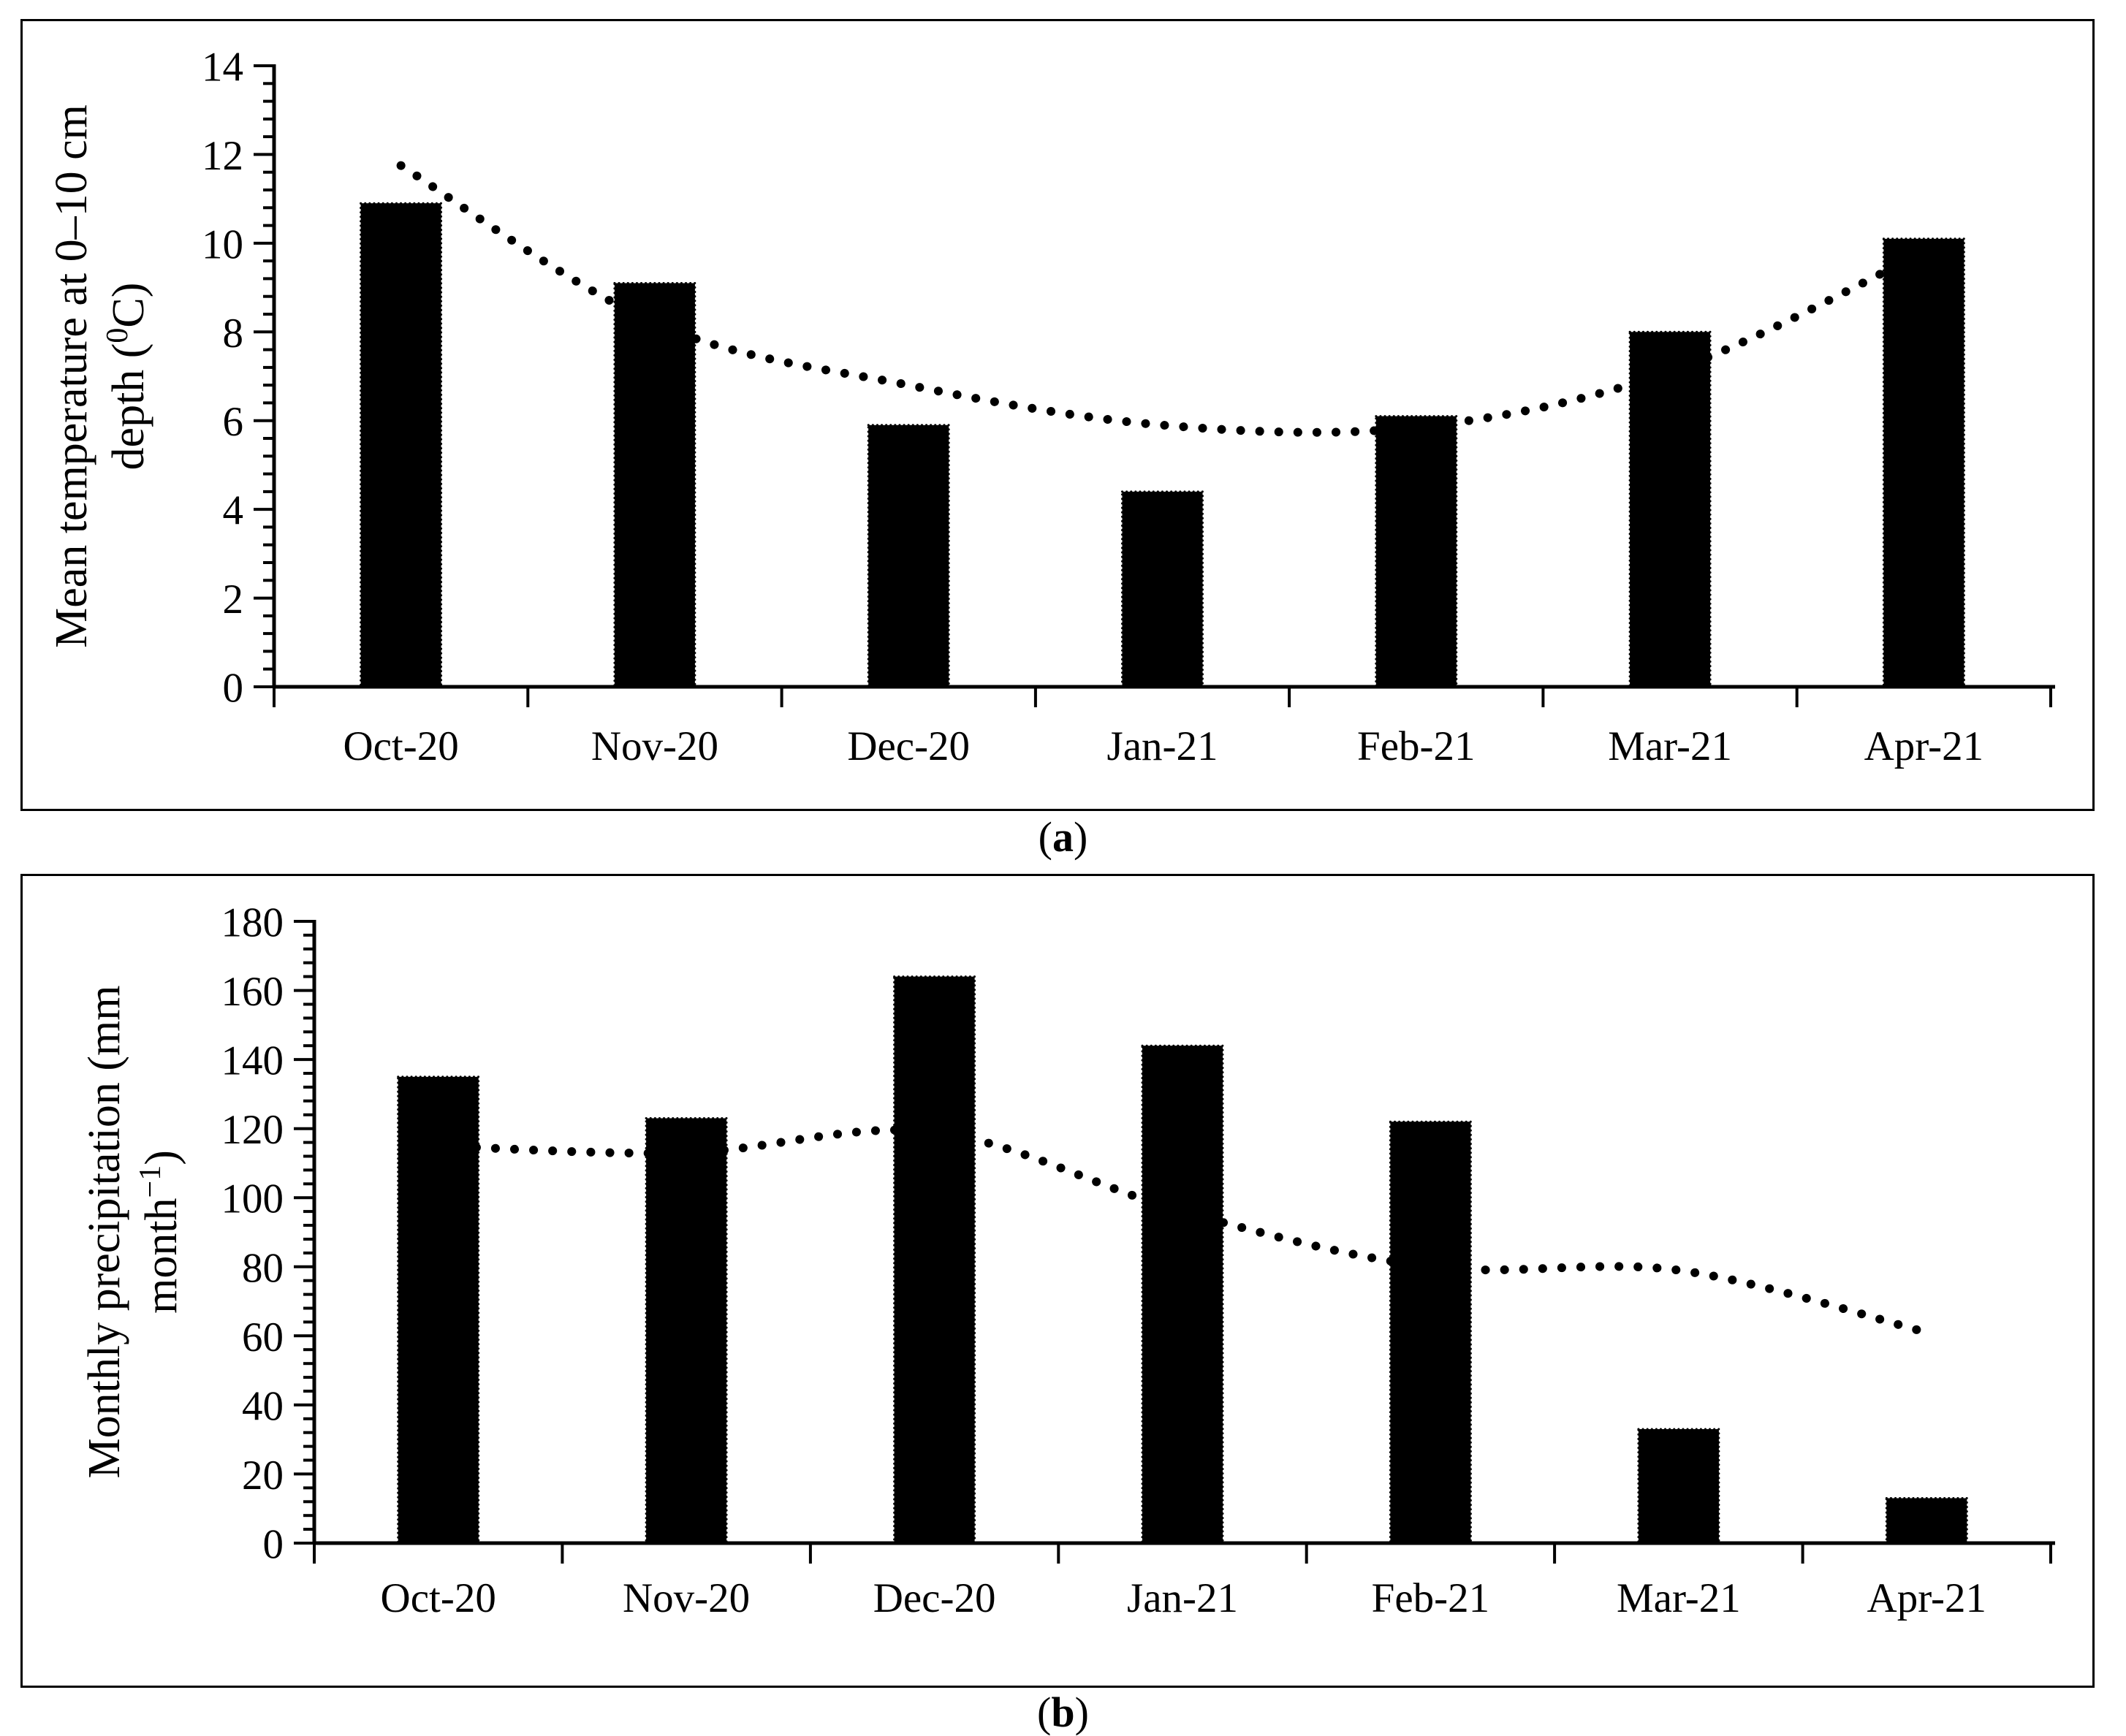  I want to click on caption-a-paren-close: ), so click(1081, 837).